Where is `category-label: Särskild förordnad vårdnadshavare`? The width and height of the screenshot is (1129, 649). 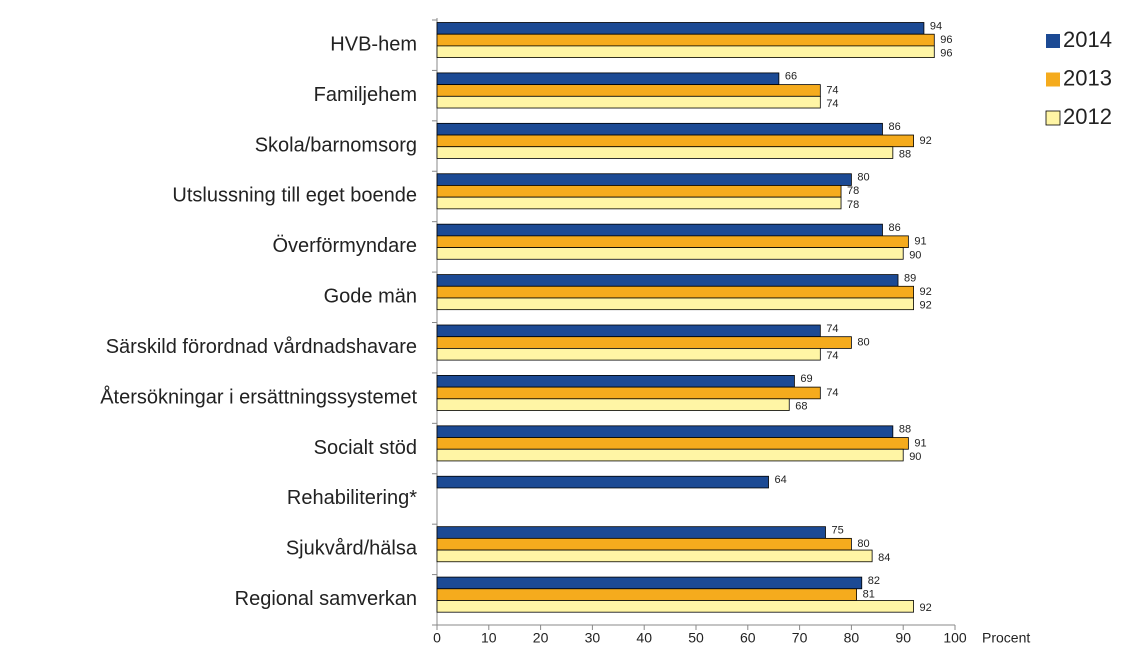 category-label: Särskild förordnad vårdnadshavare is located at coordinates (261, 347).